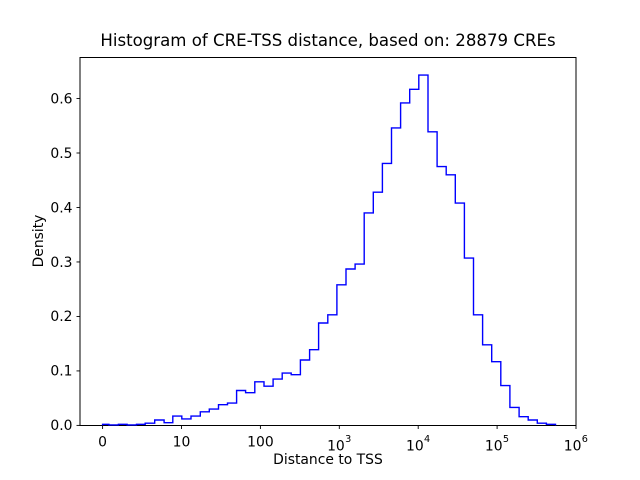 The height and width of the screenshot is (480, 640). What do you see at coordinates (61, 372) in the screenshot?
I see `y-tick-label: 0.1` at bounding box center [61, 372].